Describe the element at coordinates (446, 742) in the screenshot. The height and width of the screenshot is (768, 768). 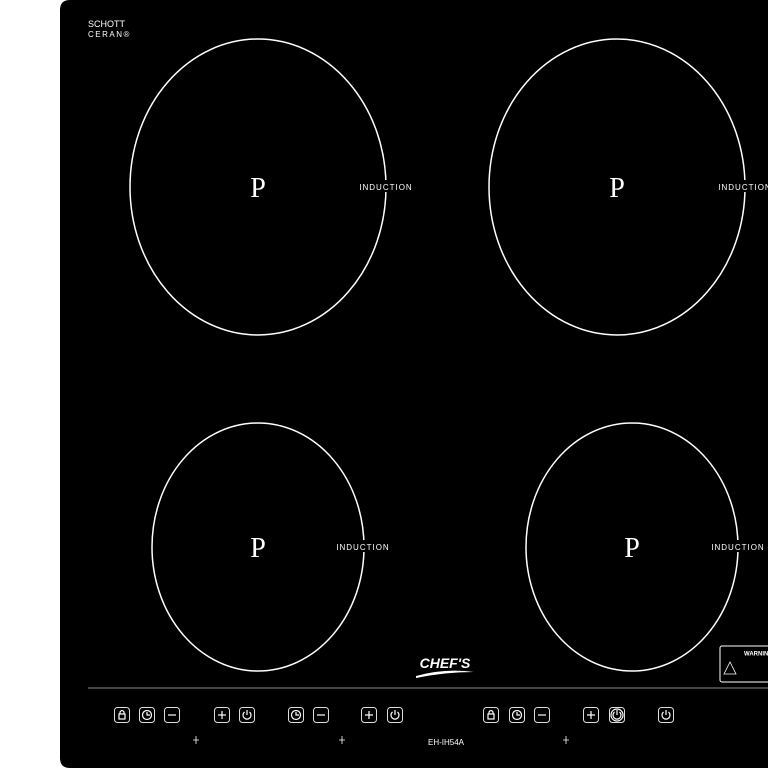
I see `model-number: EH-IH54A` at that location.